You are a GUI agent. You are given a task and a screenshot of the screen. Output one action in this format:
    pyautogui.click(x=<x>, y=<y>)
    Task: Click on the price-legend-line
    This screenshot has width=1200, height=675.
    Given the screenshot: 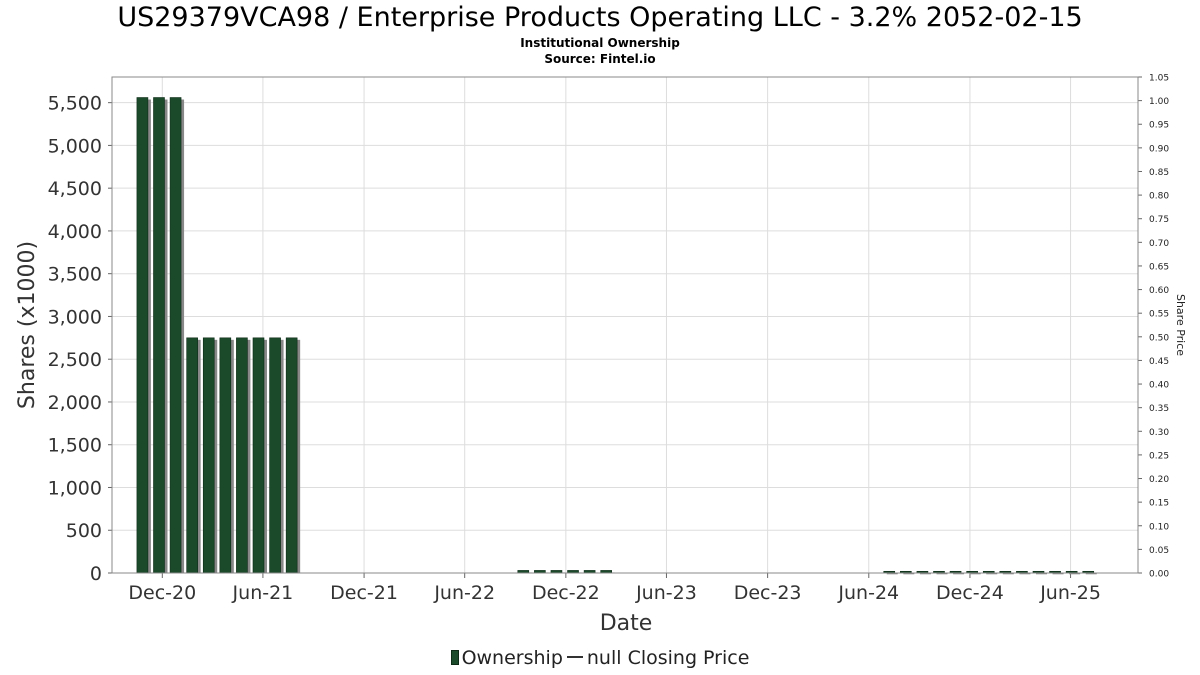 What is the action you would take?
    pyautogui.click(x=574, y=657)
    